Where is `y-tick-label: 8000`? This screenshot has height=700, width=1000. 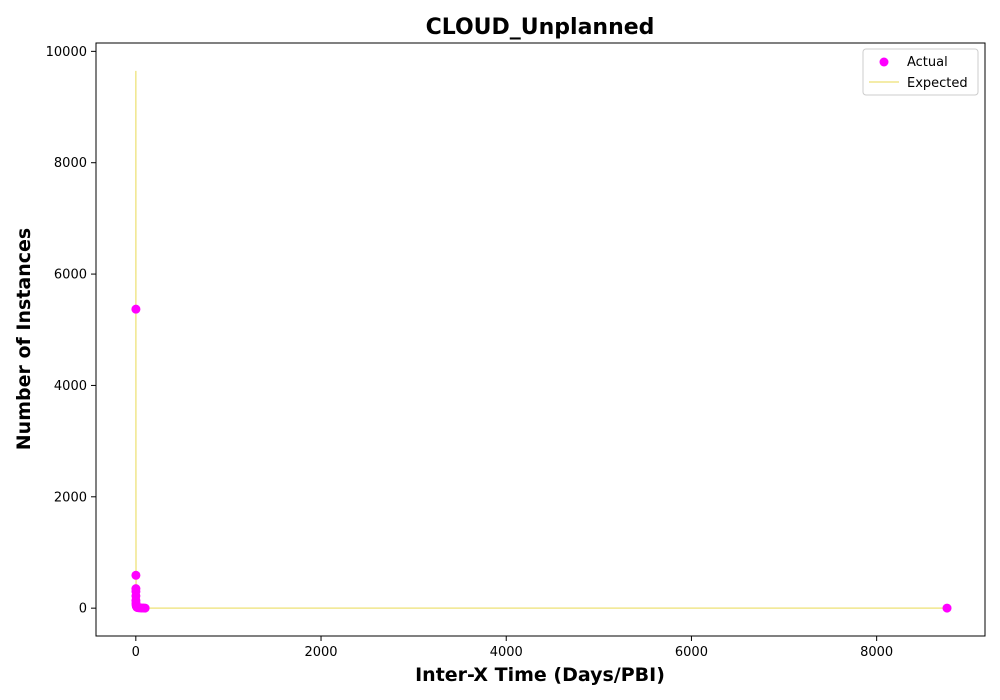
y-tick-label: 8000 is located at coordinates (70, 163).